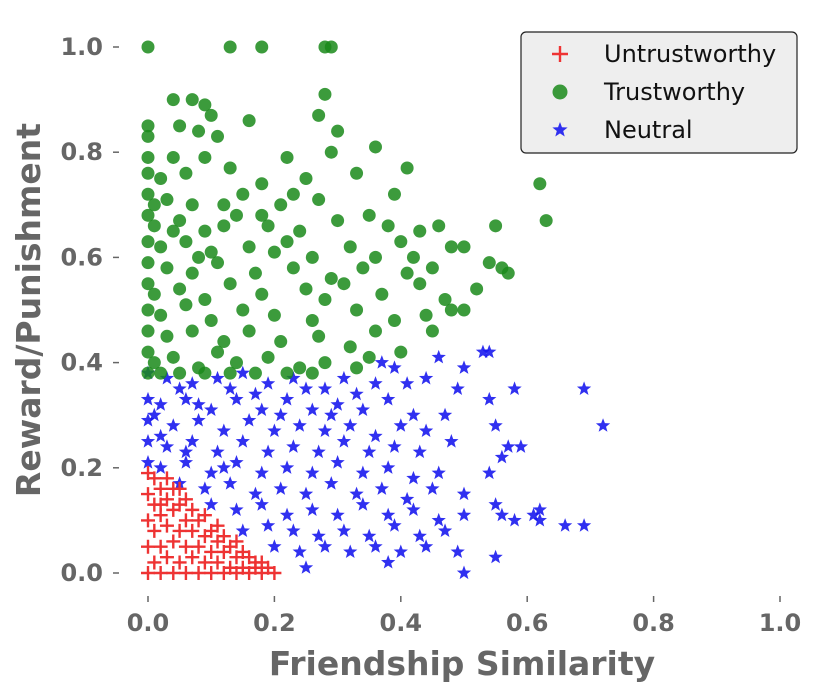 The width and height of the screenshot is (830, 694). What do you see at coordinates (81, 468) in the screenshot?
I see `y-tick-label: 0.2` at bounding box center [81, 468].